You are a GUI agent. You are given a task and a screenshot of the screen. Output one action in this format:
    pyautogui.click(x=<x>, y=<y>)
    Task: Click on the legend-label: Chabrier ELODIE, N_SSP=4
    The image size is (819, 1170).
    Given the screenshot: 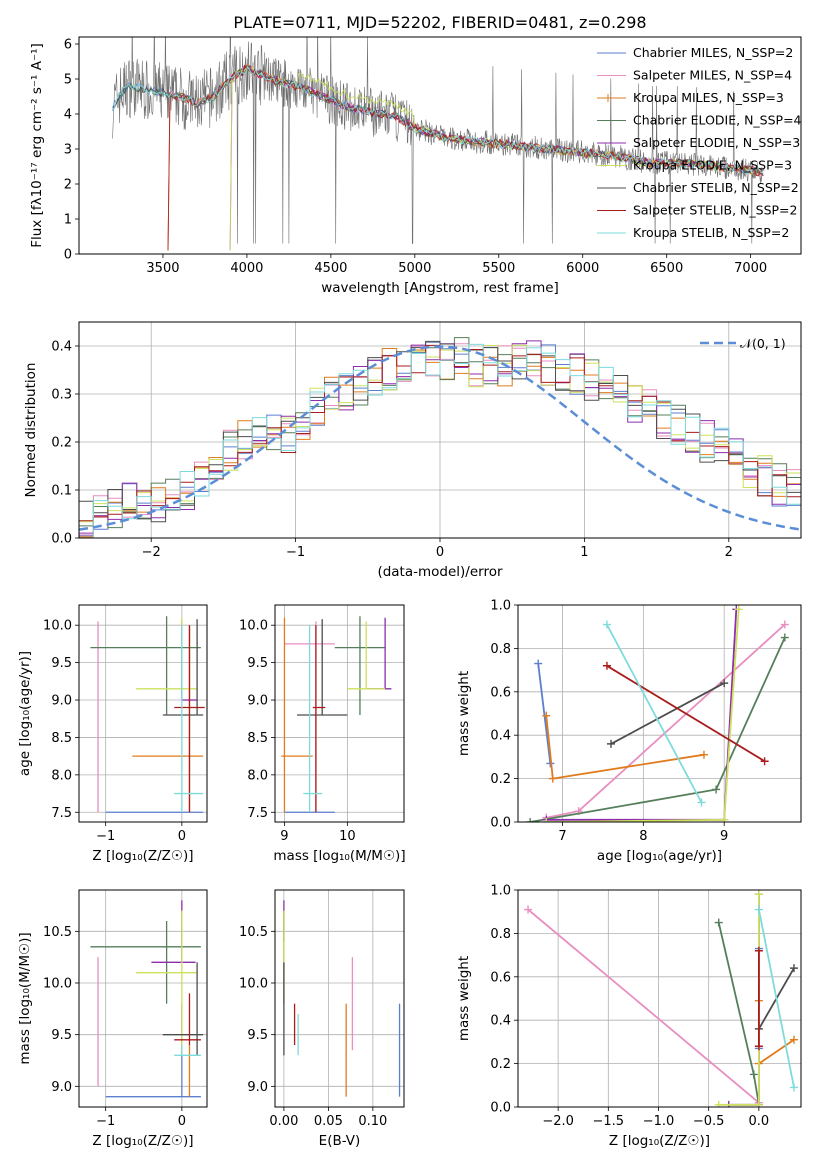 What is the action you would take?
    pyautogui.click(x=717, y=120)
    